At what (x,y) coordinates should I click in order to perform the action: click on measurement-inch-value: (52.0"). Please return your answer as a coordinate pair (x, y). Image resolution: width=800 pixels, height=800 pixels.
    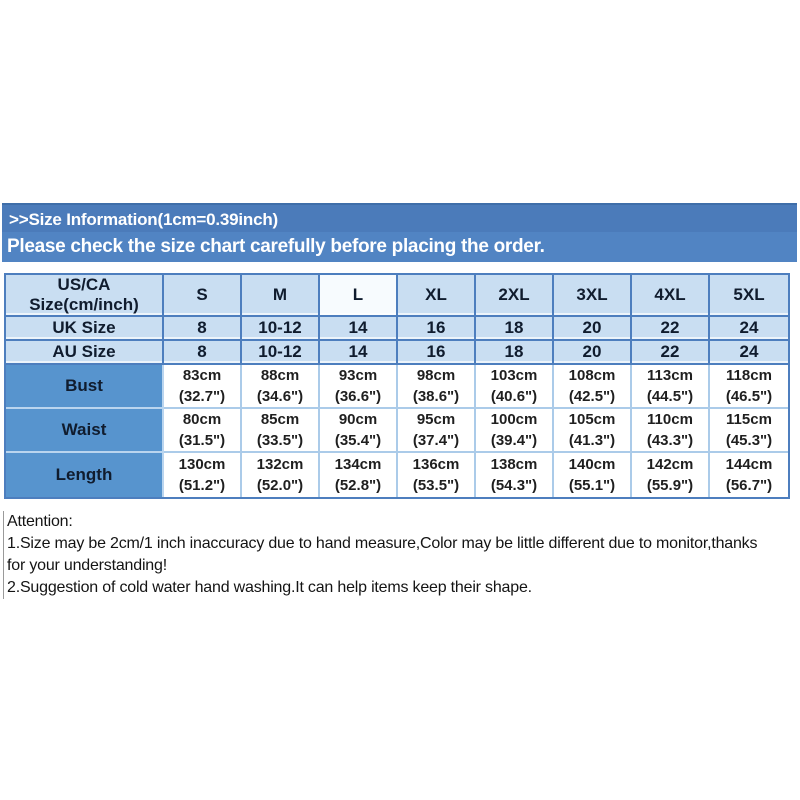
    Looking at the image, I should click on (280, 485).